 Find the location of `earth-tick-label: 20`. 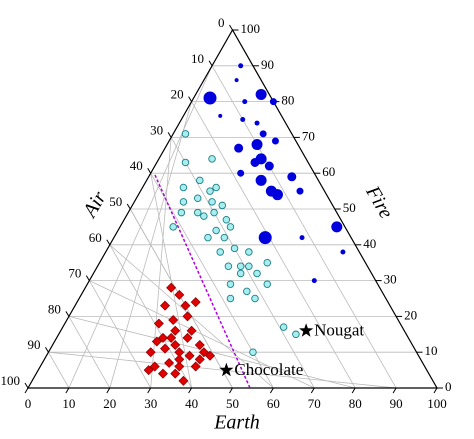

earth-tick-label: 20 is located at coordinates (109, 403).